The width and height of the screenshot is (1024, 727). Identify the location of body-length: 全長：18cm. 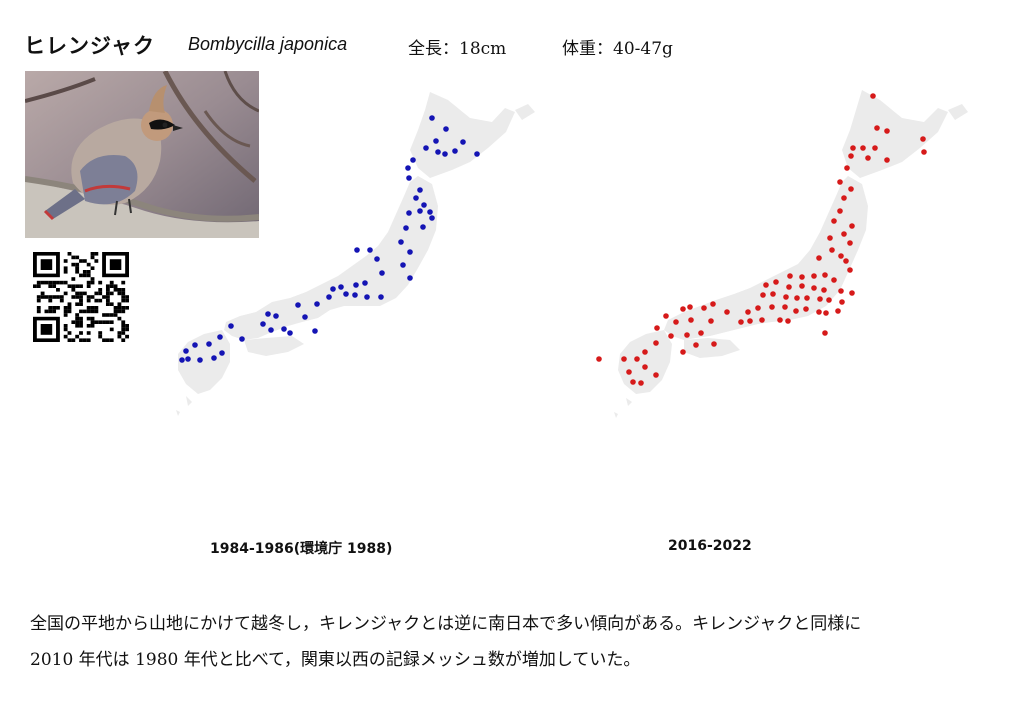
(457, 49).